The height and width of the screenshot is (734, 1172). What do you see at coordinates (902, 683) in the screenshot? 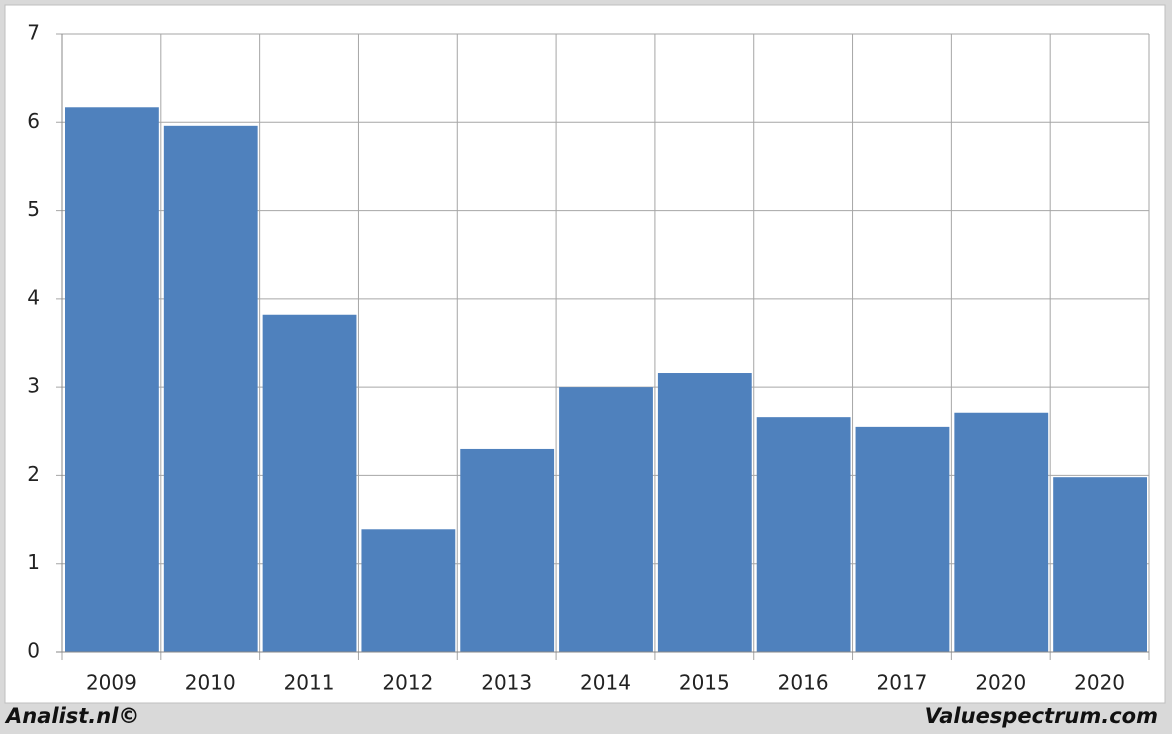
I see `x-tick-label: 2017` at bounding box center [902, 683].